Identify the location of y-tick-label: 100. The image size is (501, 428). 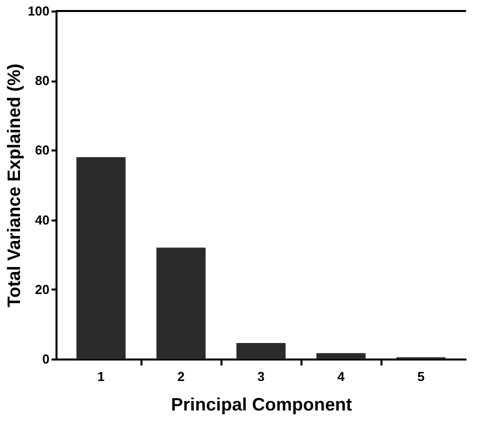
(39, 11).